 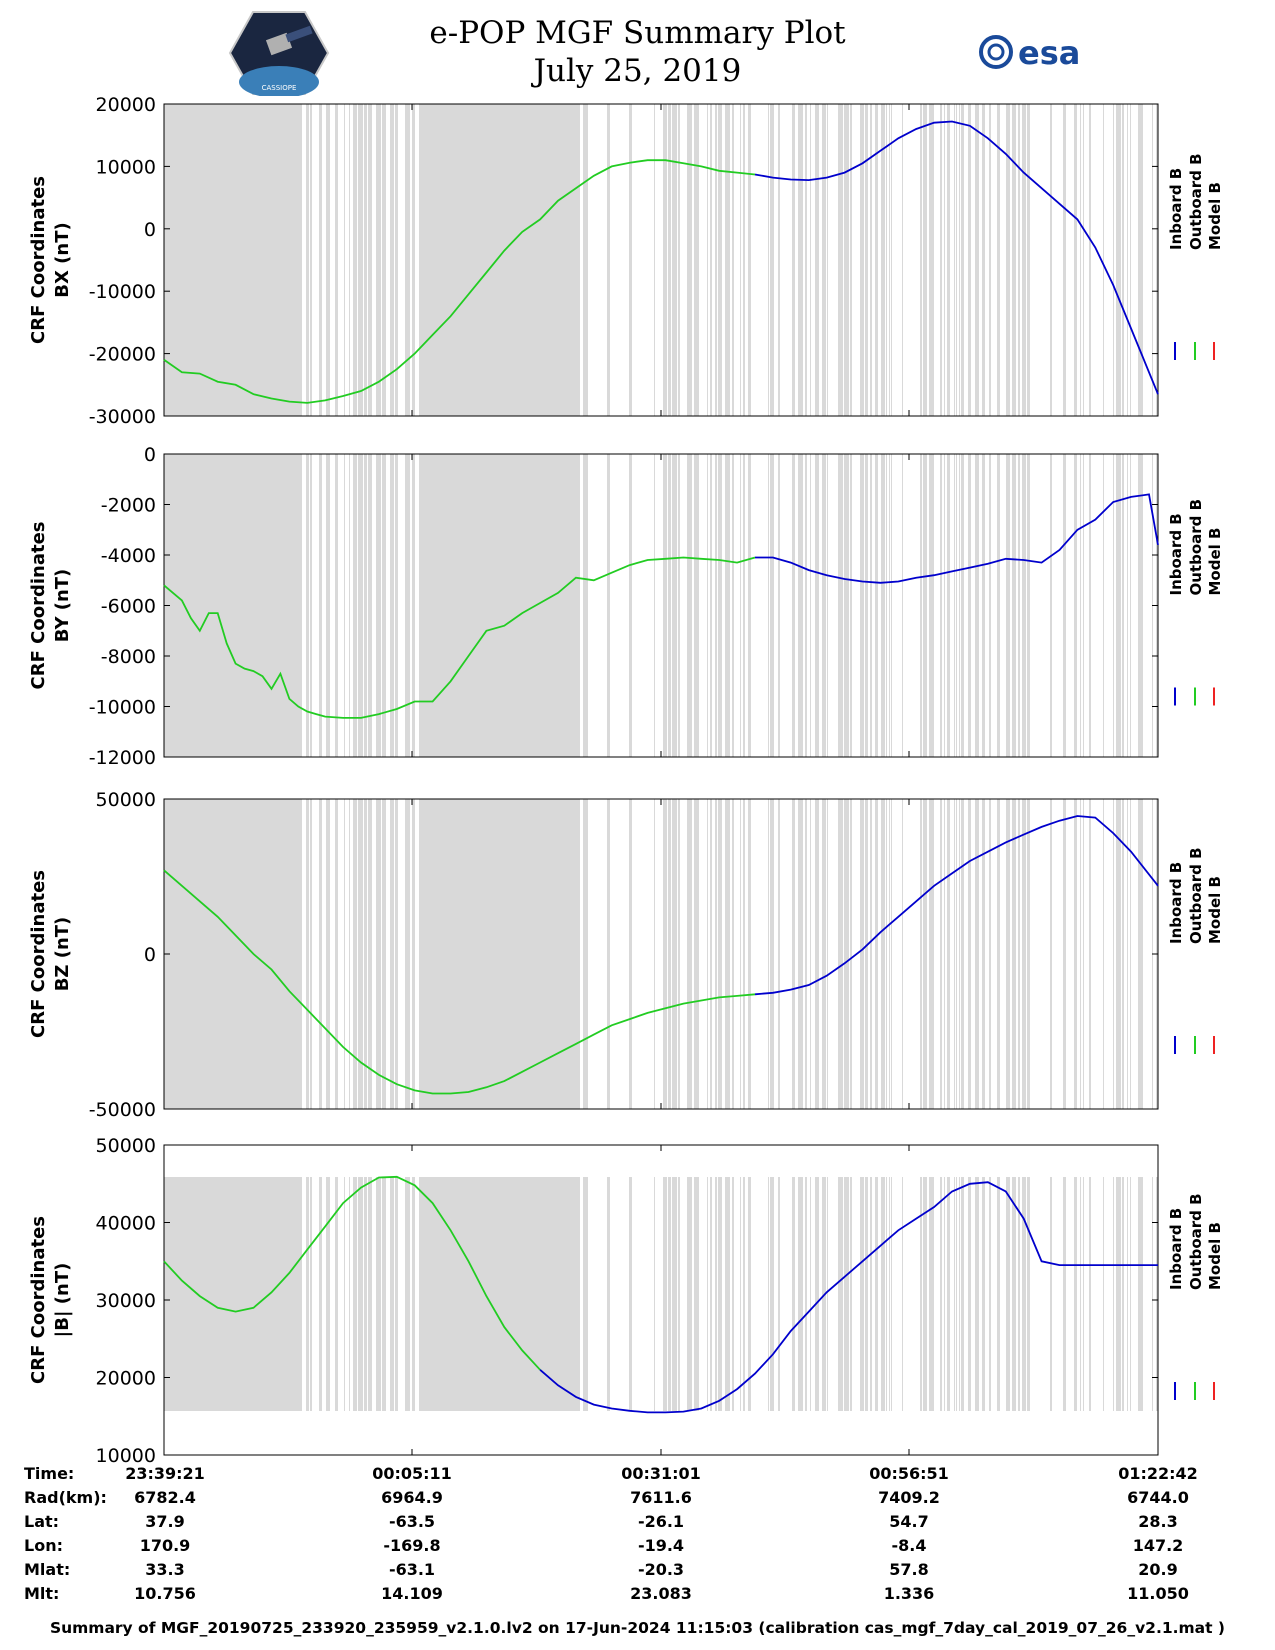 I want to click on ephemeris-row-label: Time:, so click(x=49, y=1473).